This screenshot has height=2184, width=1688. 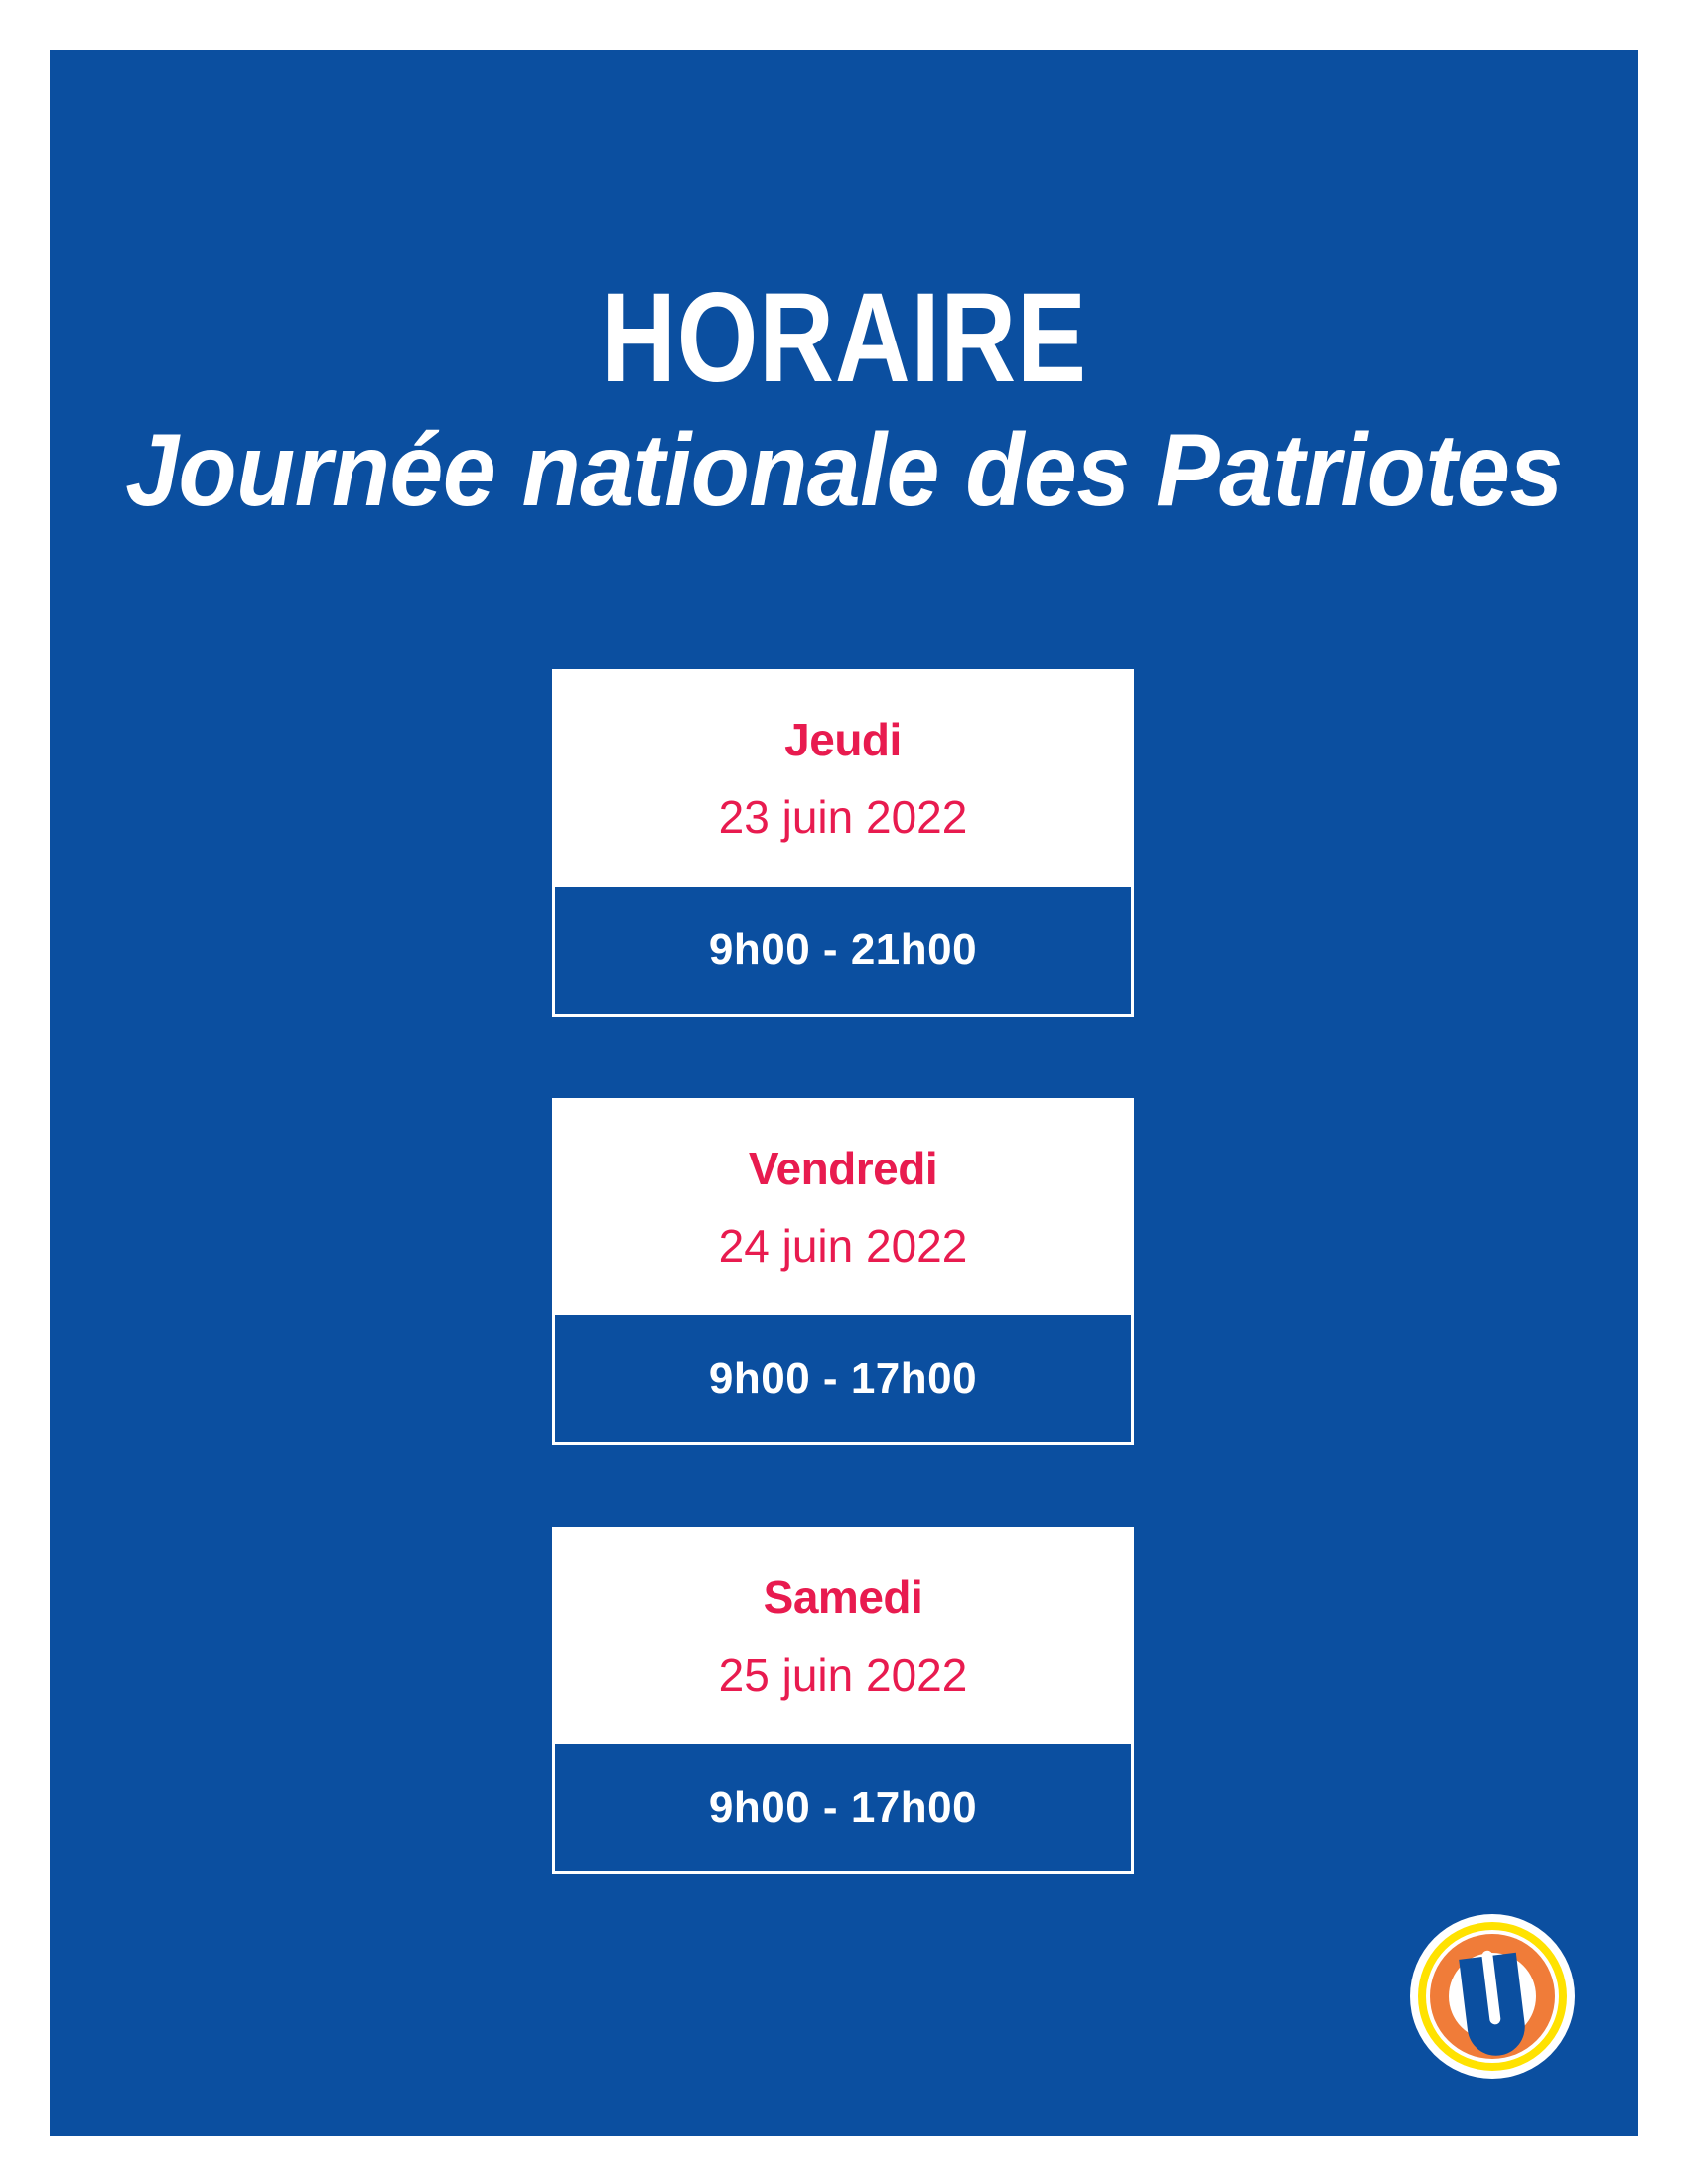 What do you see at coordinates (843, 776) in the screenshot?
I see `day-card-header: Jeudi 23 juin 2022` at bounding box center [843, 776].